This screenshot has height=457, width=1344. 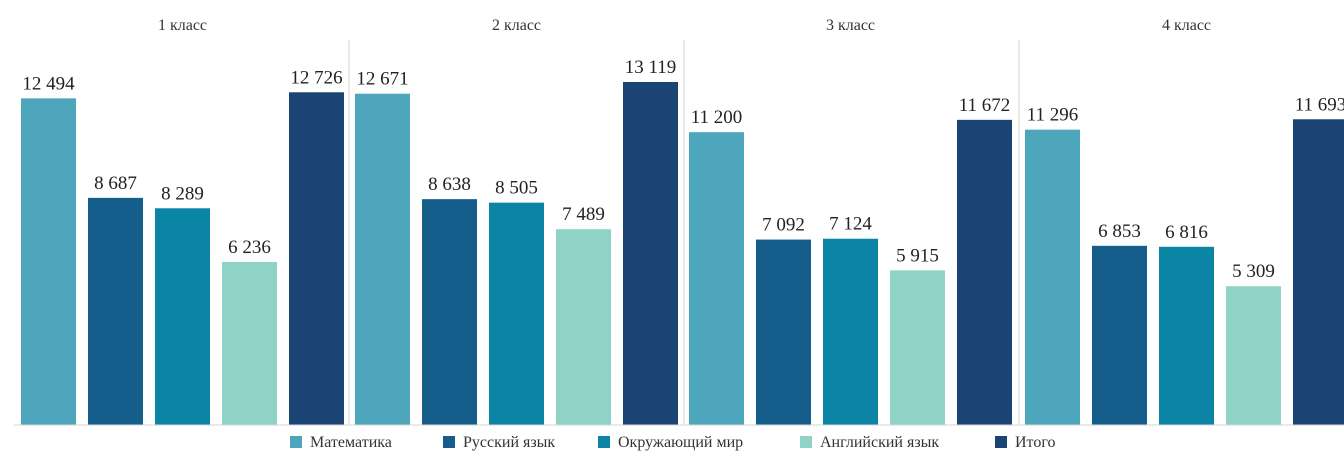 I want to click on value-label-4-1: 11 296, so click(x=1053, y=115).